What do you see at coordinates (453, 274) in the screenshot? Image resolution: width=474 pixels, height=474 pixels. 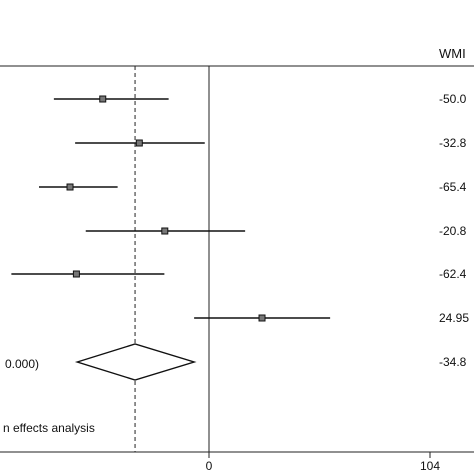 I see `effect-size-label: -62.4` at bounding box center [453, 274].